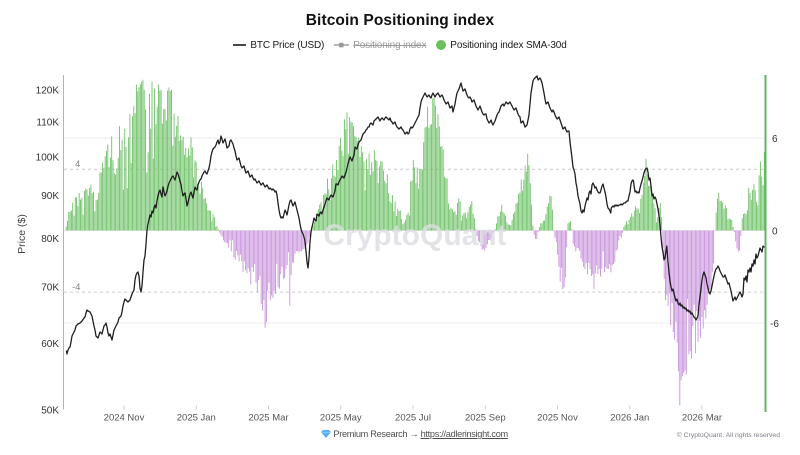 This screenshot has height=455, width=800. I want to click on svg-text: 90K, so click(50, 196).